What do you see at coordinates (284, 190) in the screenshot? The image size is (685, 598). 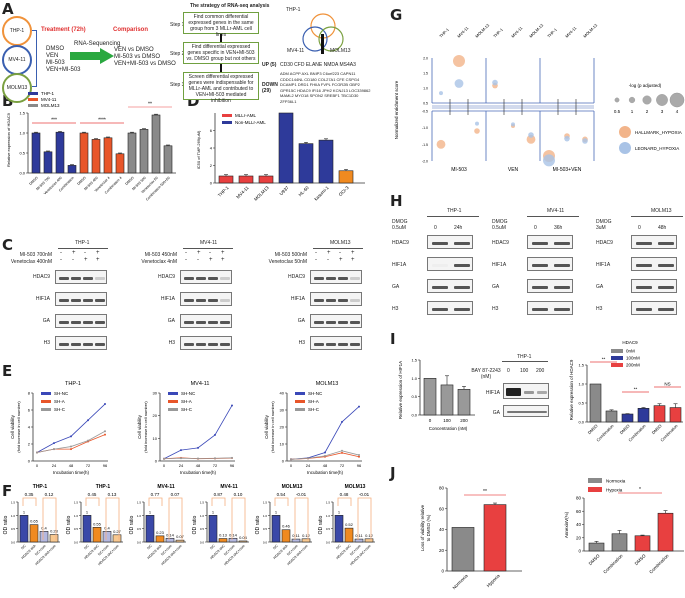 I see `x-tick-label: U937` at bounding box center [284, 190].